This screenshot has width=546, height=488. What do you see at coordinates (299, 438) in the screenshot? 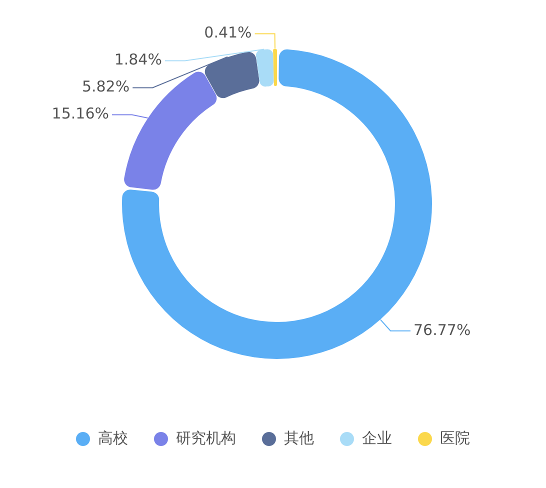
I see `legend-label: 其他` at bounding box center [299, 438].